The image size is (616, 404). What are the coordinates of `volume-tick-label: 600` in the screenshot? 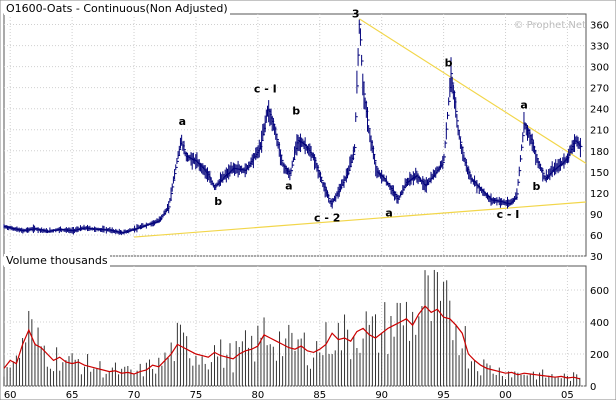 It's located at (599, 291).